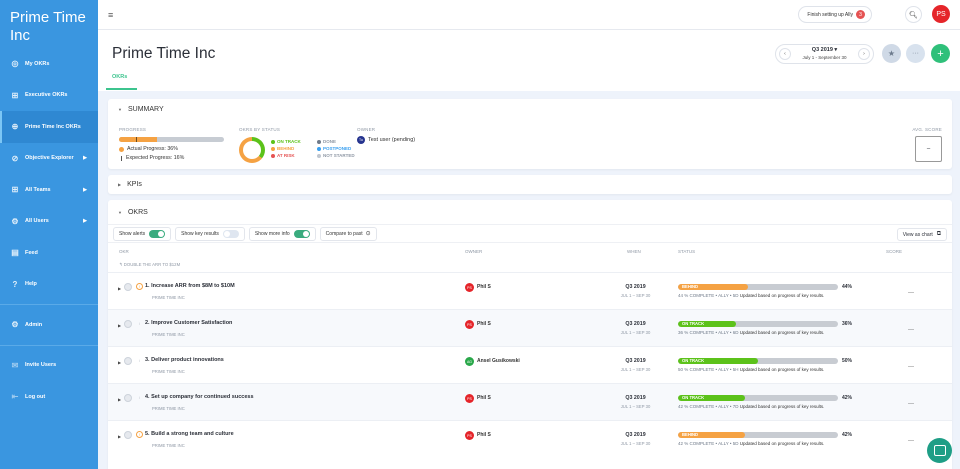  What do you see at coordinates (199, 397) in the screenshot?
I see `okr-title: 4. Set up company for continued success` at bounding box center [199, 397].